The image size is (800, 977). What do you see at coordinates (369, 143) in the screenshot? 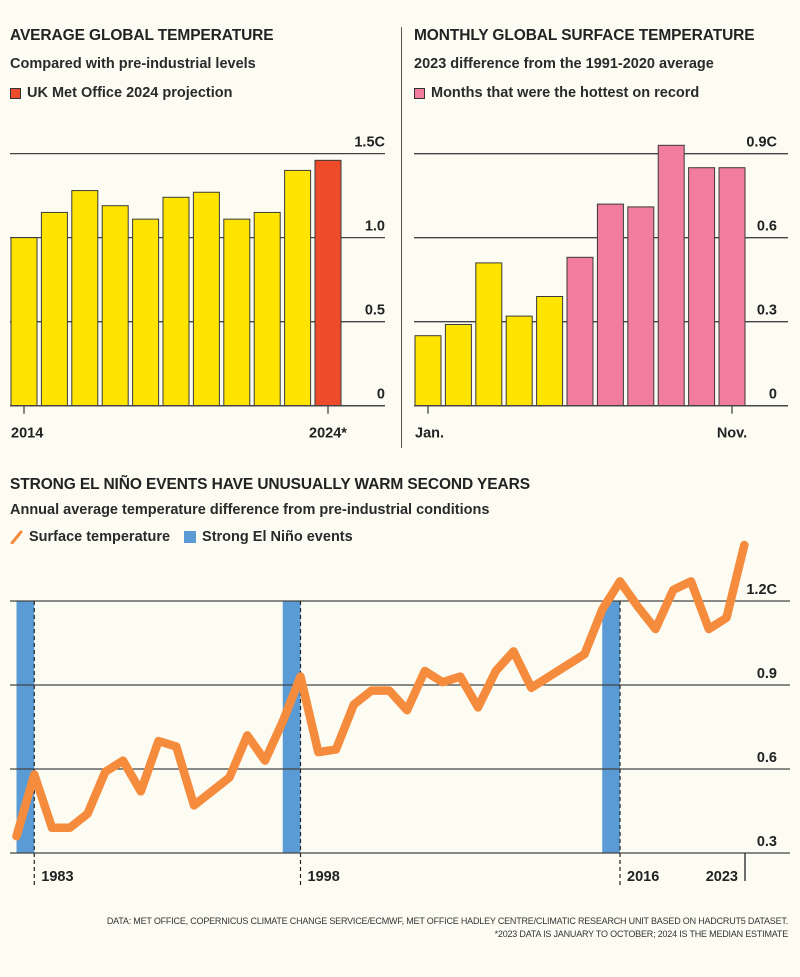
I see `y-tick-label: 1.5C` at bounding box center [369, 143].